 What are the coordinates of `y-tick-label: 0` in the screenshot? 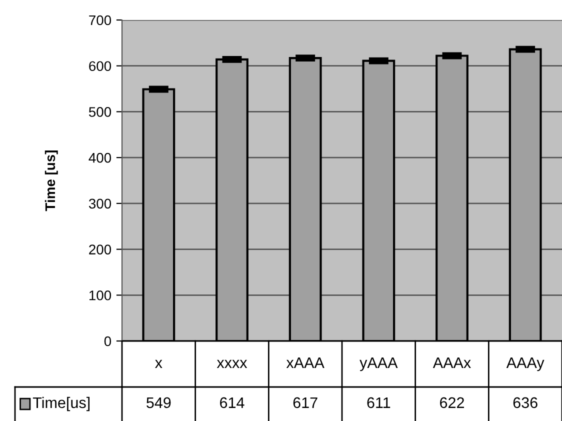 It's located at (108, 341).